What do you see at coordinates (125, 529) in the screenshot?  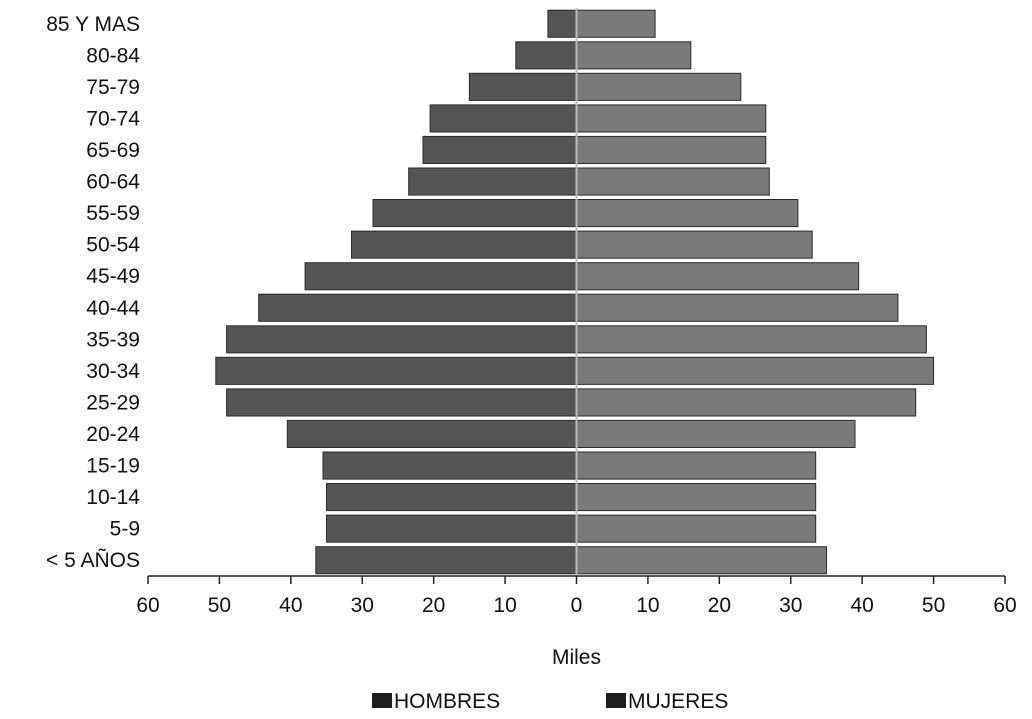 I see `category-label-1: 5-9` at bounding box center [125, 529].